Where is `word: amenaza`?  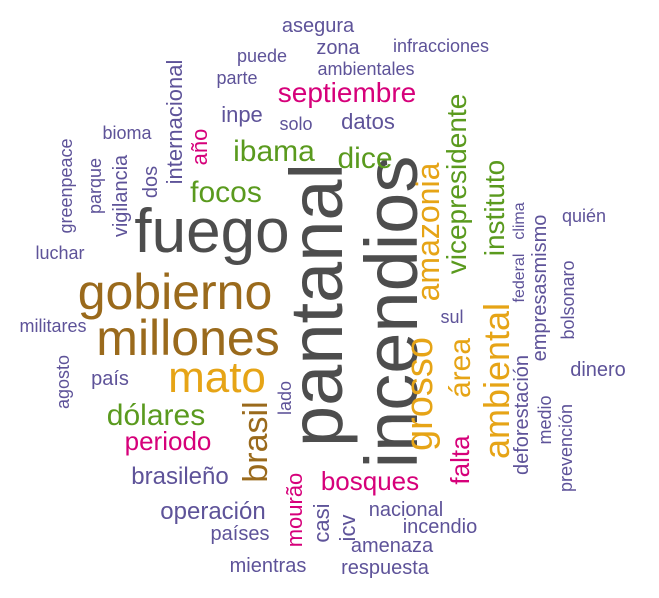 word: amenaza is located at coordinates (392, 546).